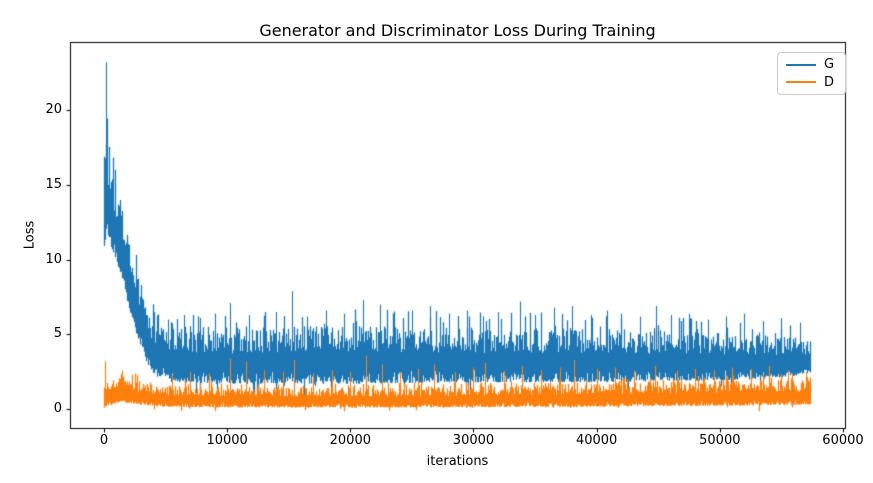 The image size is (873, 483). Describe the element at coordinates (457, 461) in the screenshot. I see `x-axis-label: iterations` at that location.